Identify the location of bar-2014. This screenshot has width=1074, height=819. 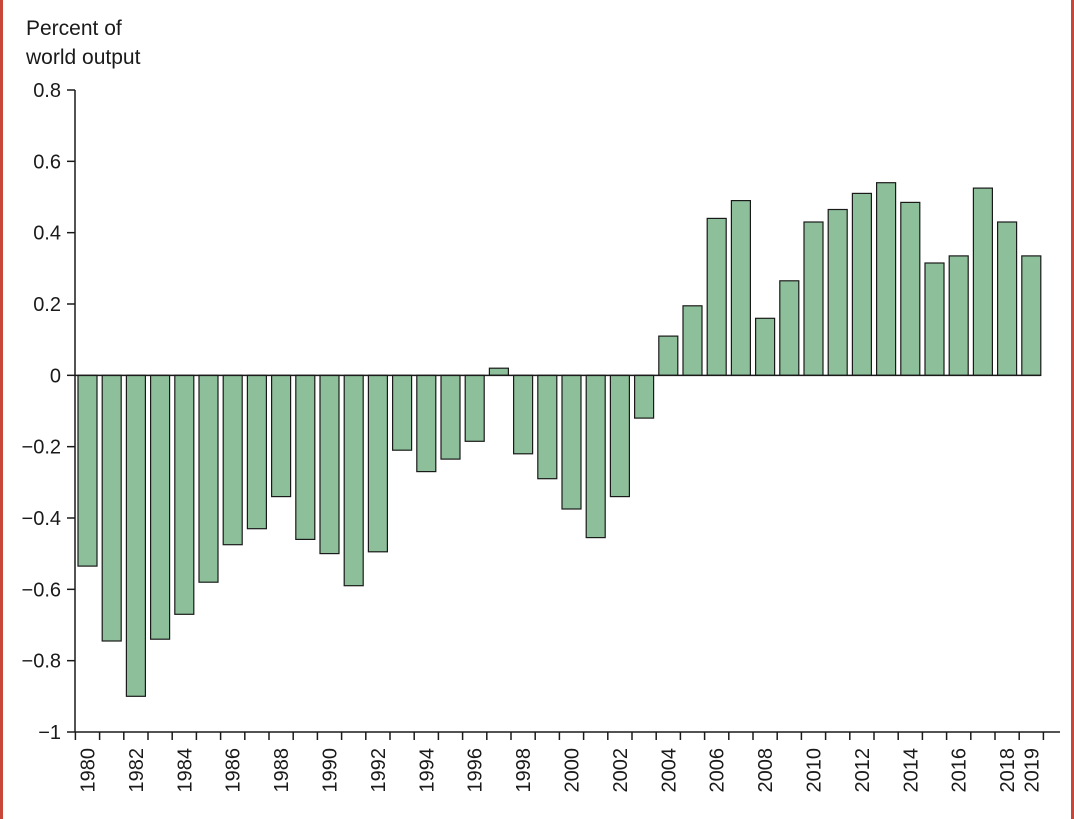
(910, 288).